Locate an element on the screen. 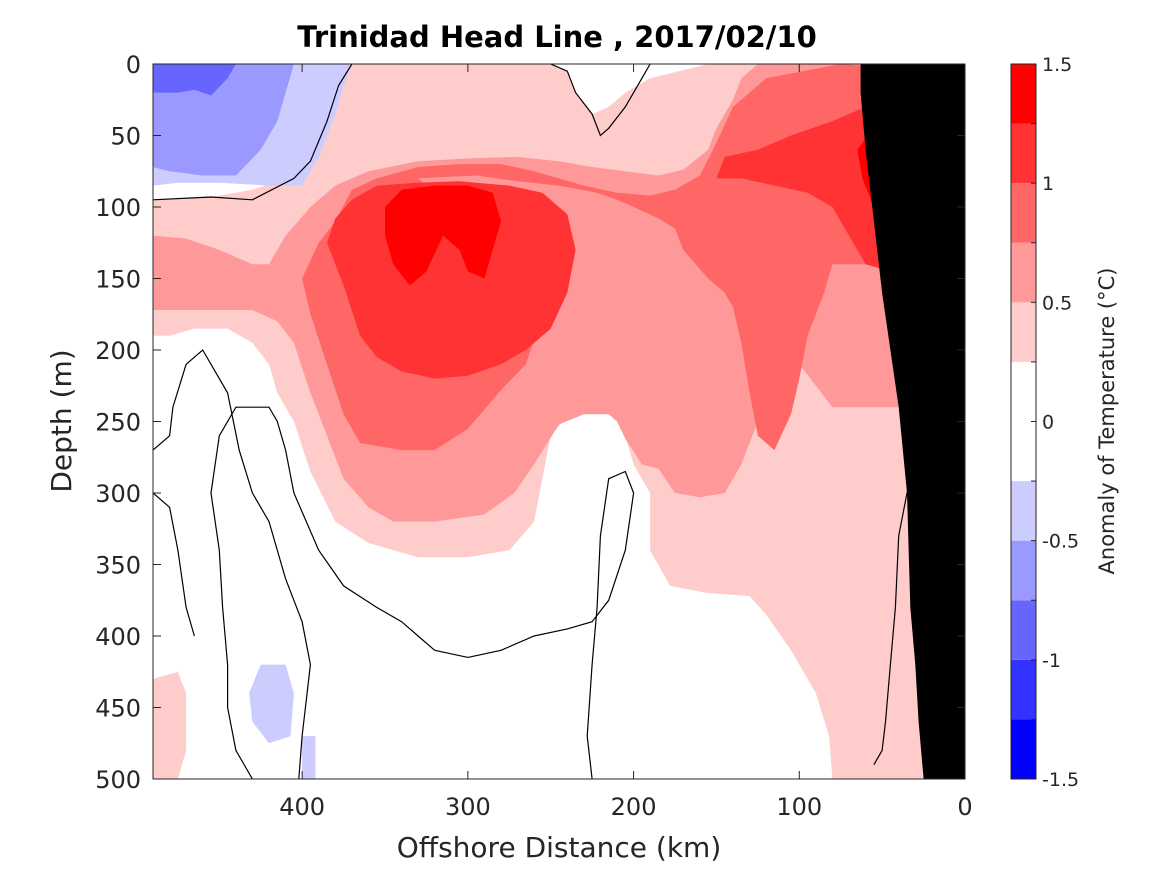  y-tick-label: 450 is located at coordinates (118, 709).